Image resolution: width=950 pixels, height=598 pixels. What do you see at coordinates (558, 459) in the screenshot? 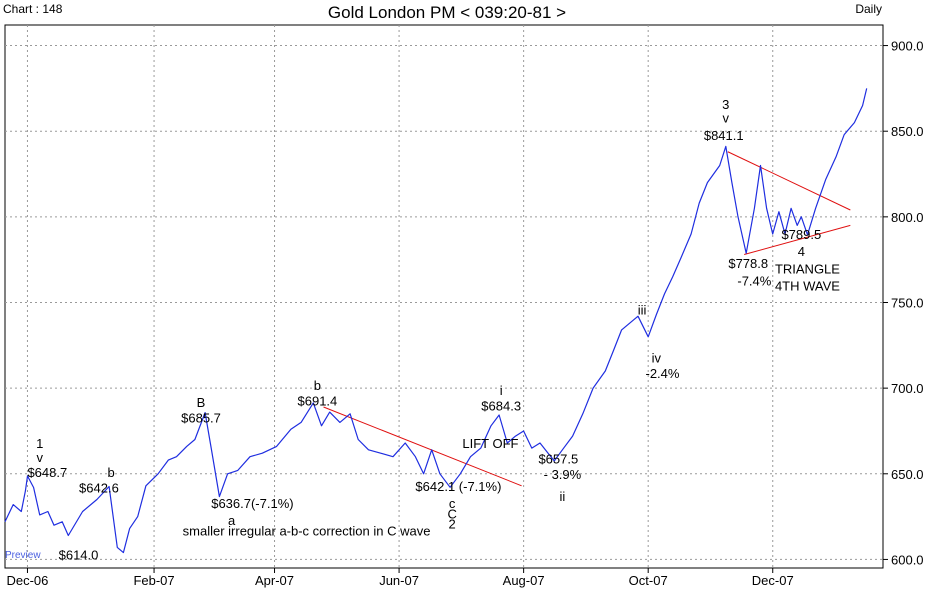
I see `annotation-label: $657.5` at bounding box center [558, 459].